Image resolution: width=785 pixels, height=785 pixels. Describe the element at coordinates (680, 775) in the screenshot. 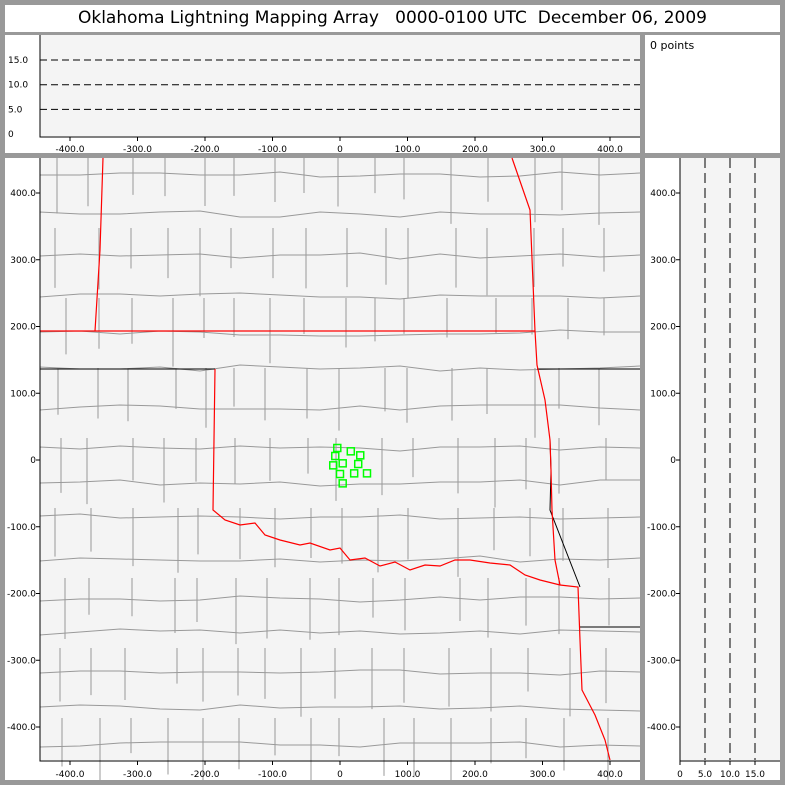

I see `right-x-tick-label: 0` at that location.